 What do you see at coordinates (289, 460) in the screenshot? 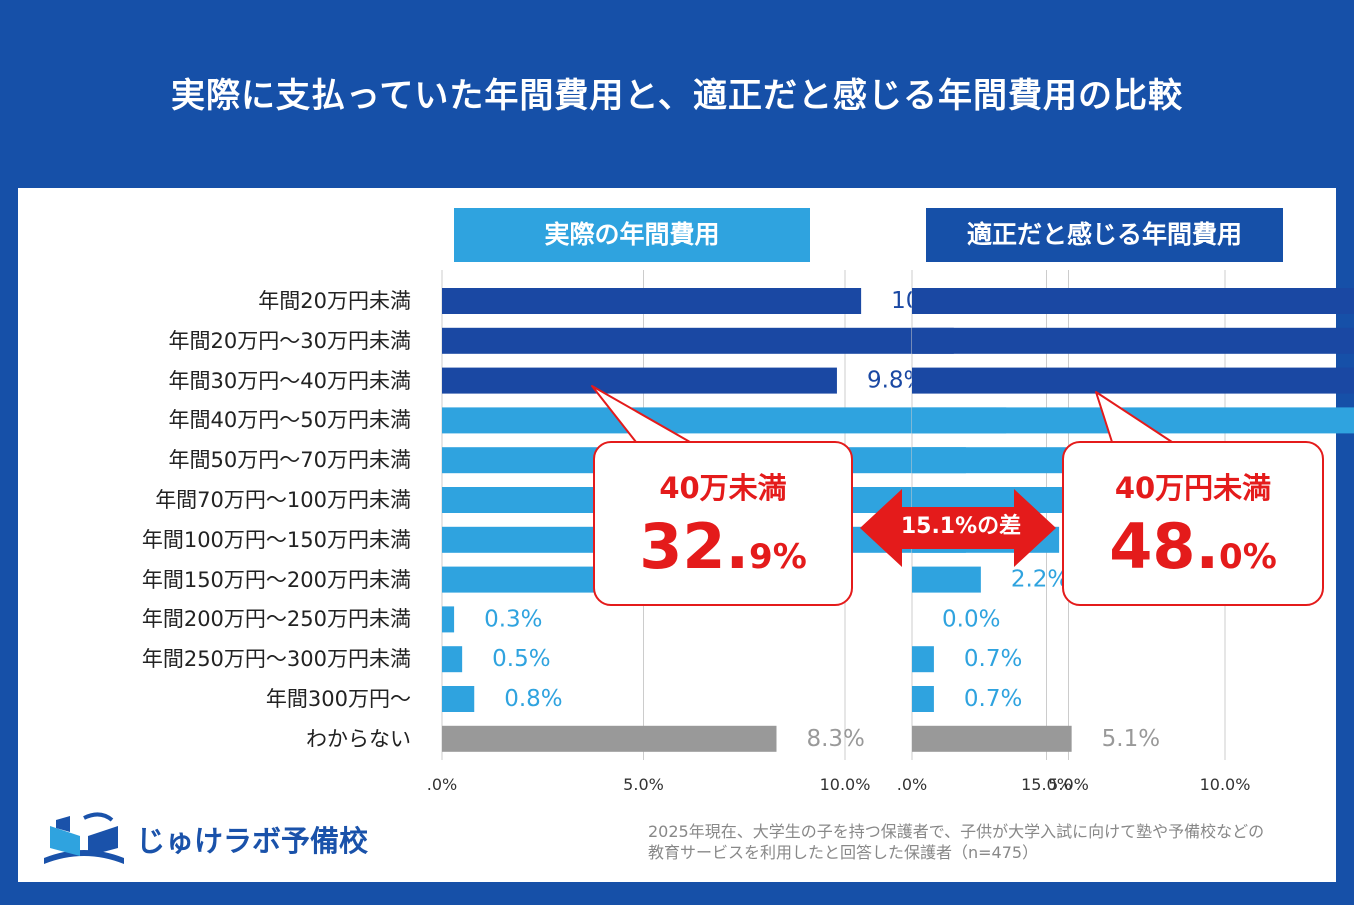
I see `category-label: 年間50万円～70万円未満` at bounding box center [289, 460].